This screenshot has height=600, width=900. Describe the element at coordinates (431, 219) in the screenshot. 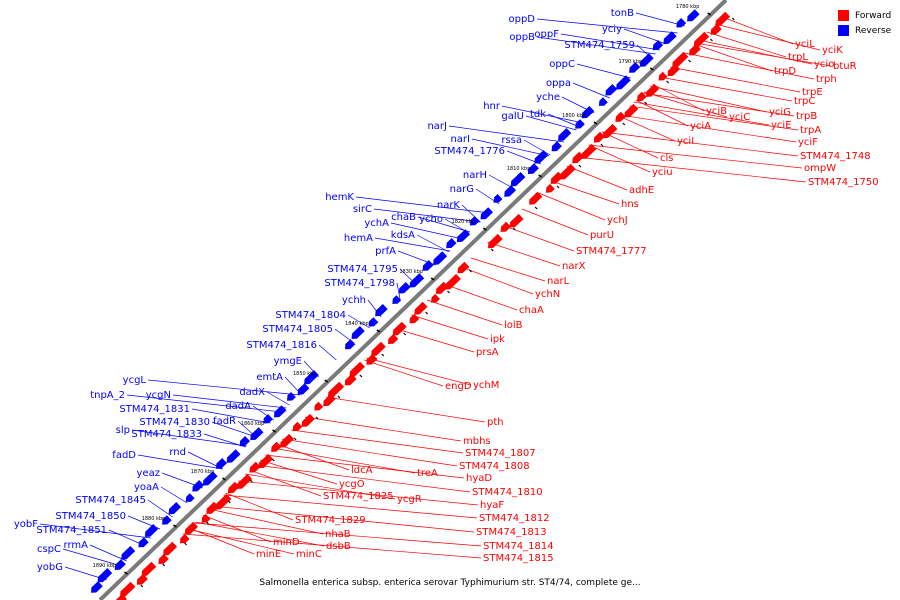

I see `reverse-gene-label-ycho-21: ycho` at that location.